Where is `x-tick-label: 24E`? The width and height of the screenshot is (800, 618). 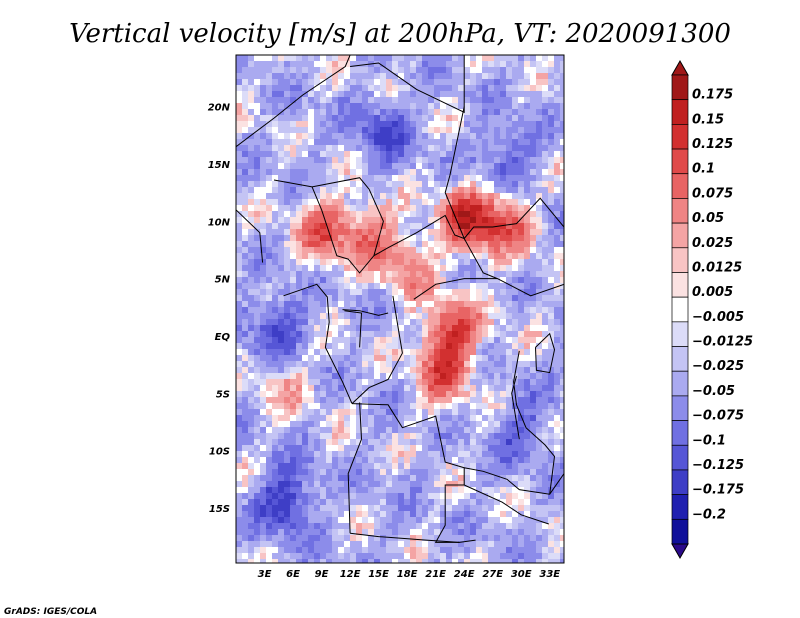
x-tick-label: 24E is located at coordinates (464, 574).